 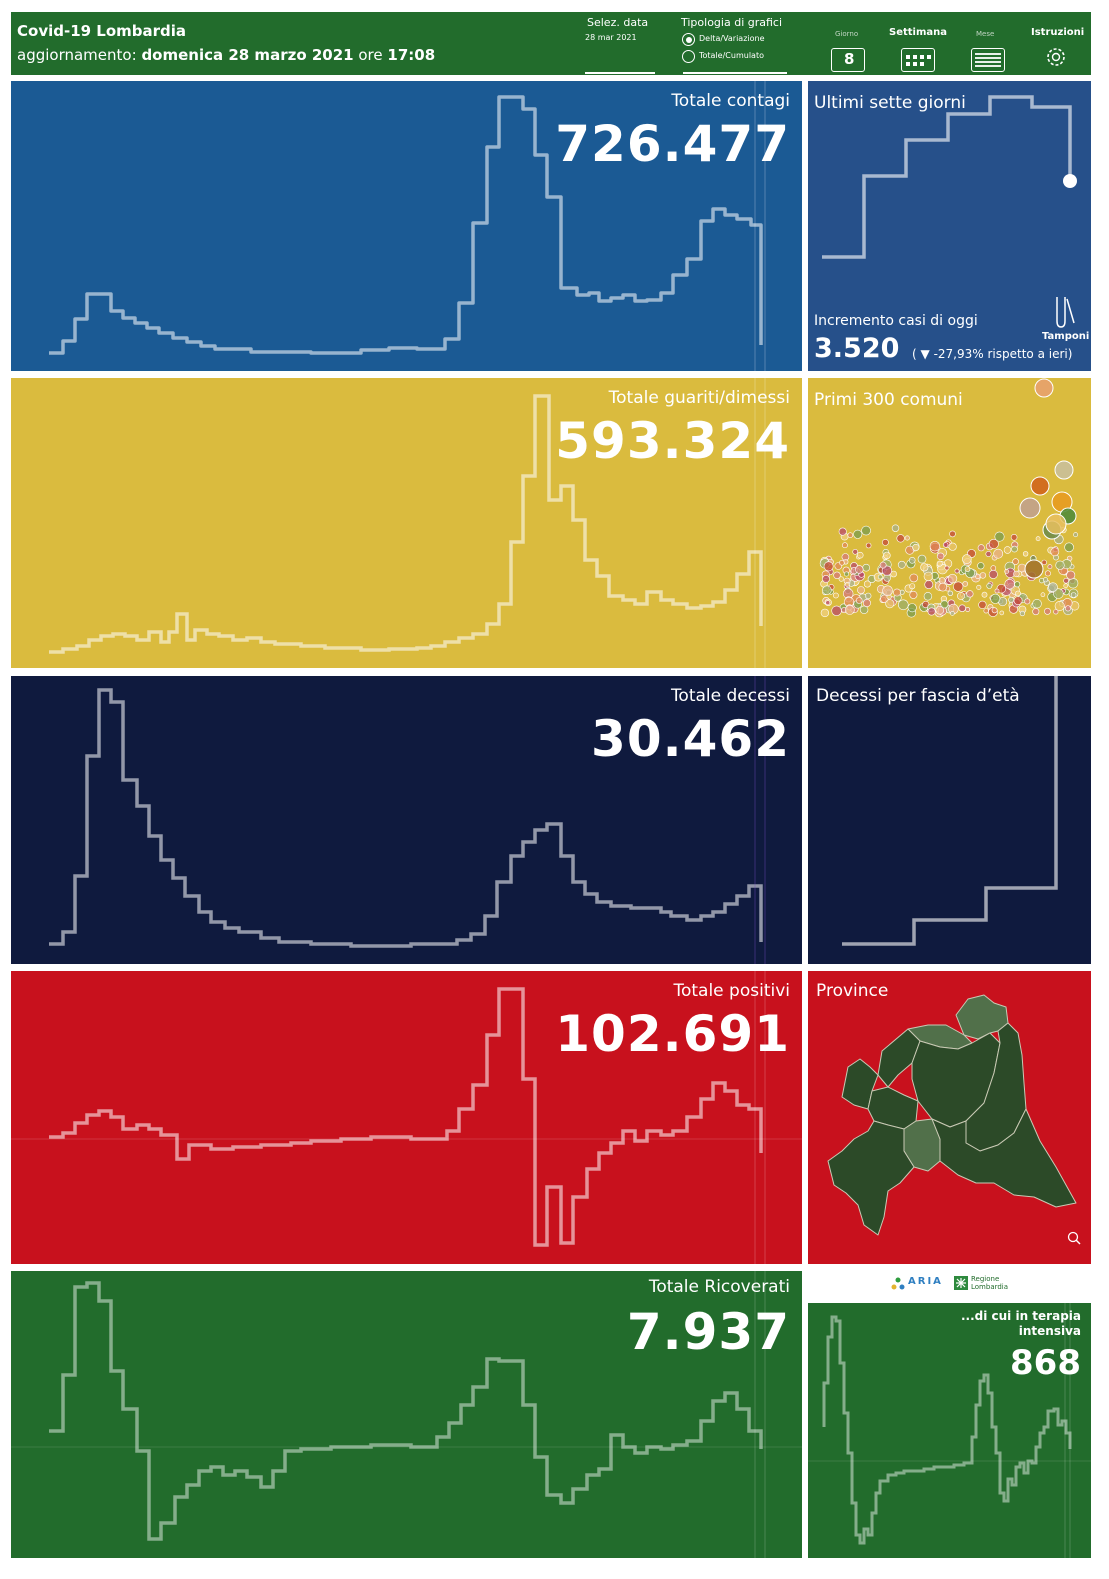 I want to click on lombardia-province-map, so click(x=949, y=1117).